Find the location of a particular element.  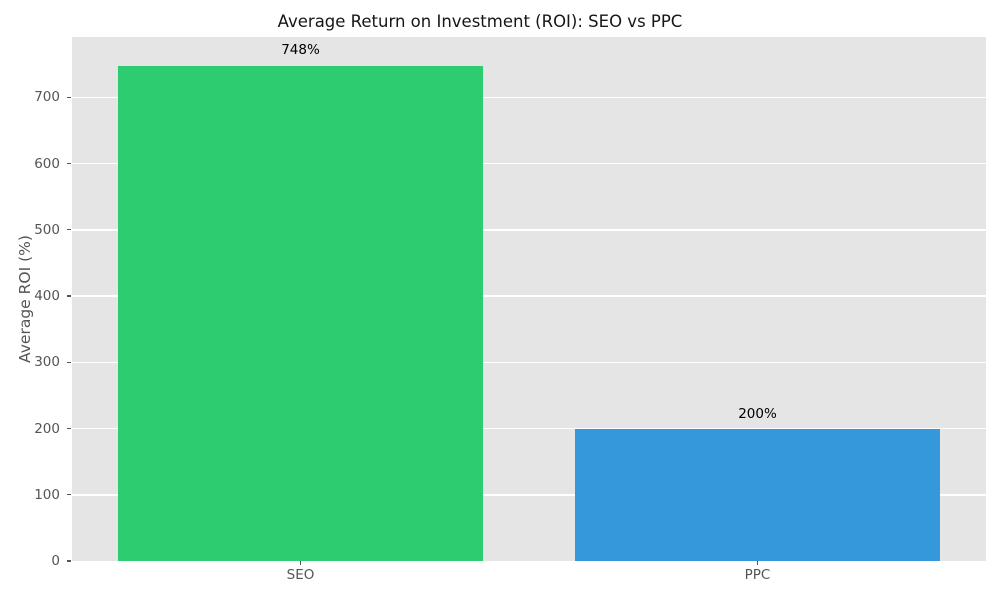

bar-ppc is located at coordinates (757, 494).